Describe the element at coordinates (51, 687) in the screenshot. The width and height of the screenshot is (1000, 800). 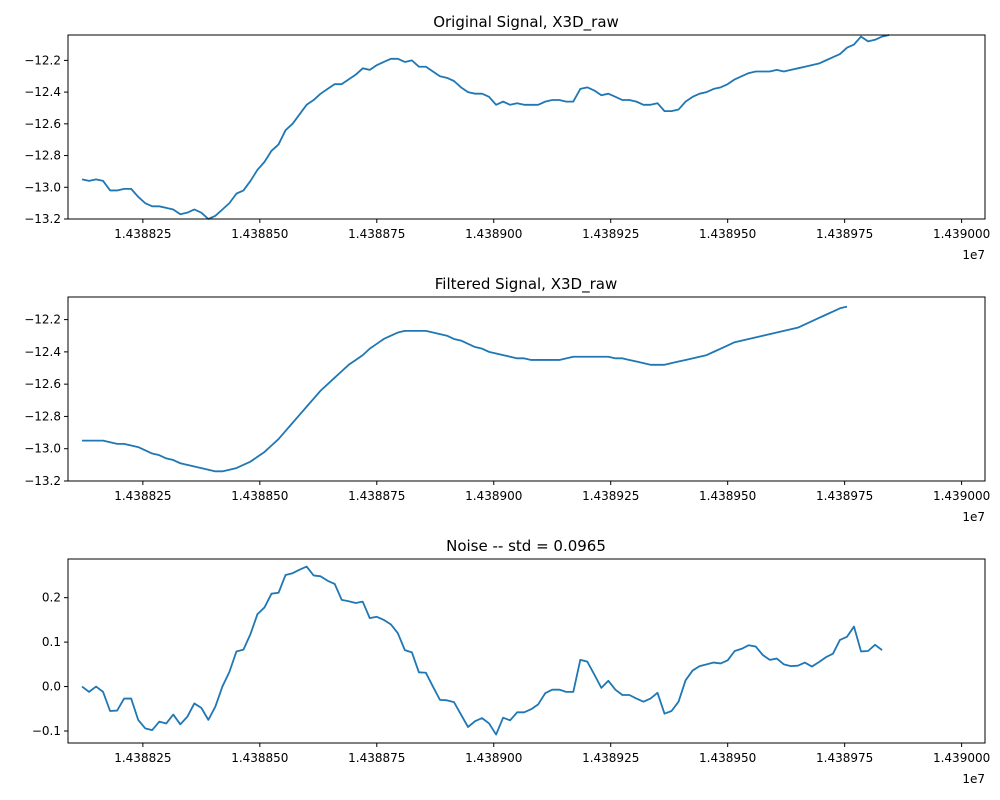
I see `y-tick-label: 0.0` at that location.